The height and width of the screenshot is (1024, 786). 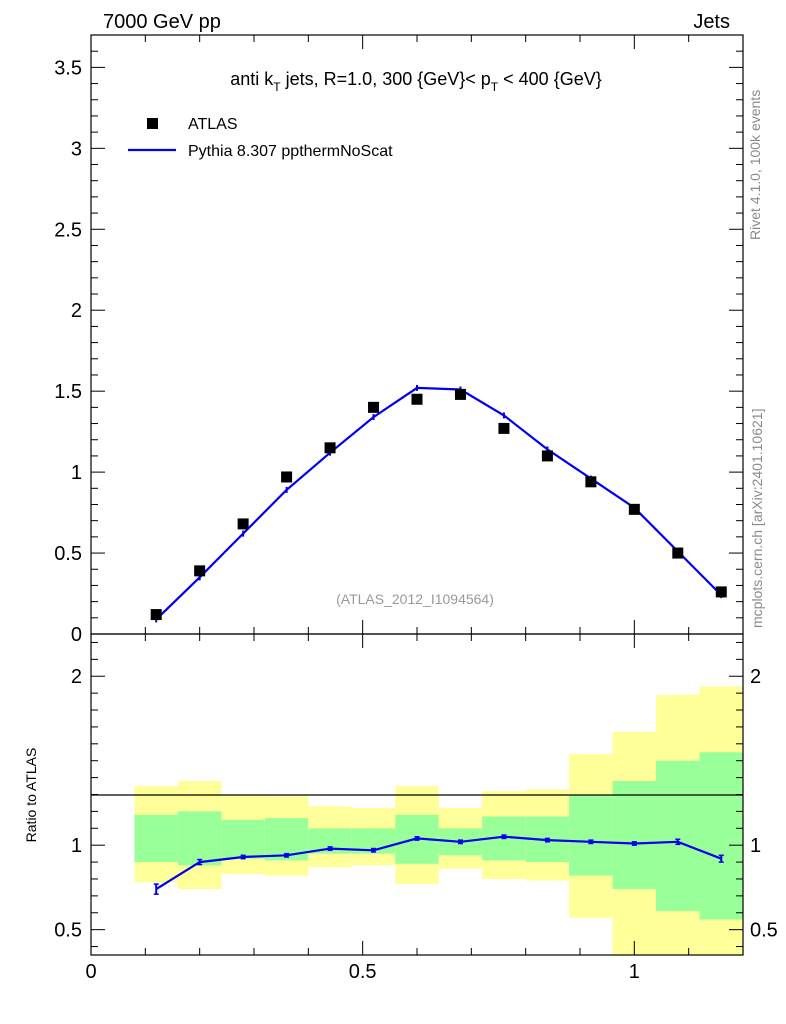 What do you see at coordinates (31, 795) in the screenshot?
I see `ratio-y-label: Ratio to ATLAS` at bounding box center [31, 795].